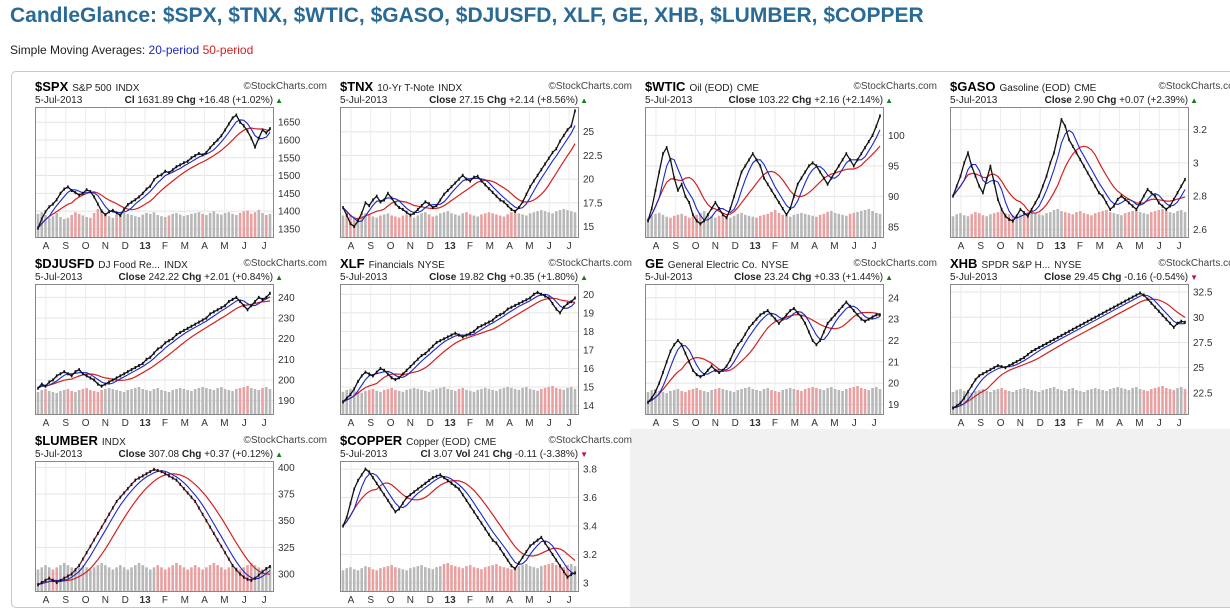 Image resolution: width=1230 pixels, height=612 pixels. What do you see at coordinates (176, 534) in the screenshot?
I see `price-chart: 300 325 350 375 400 A S O N D 13 F M A M J J` at bounding box center [176, 534].